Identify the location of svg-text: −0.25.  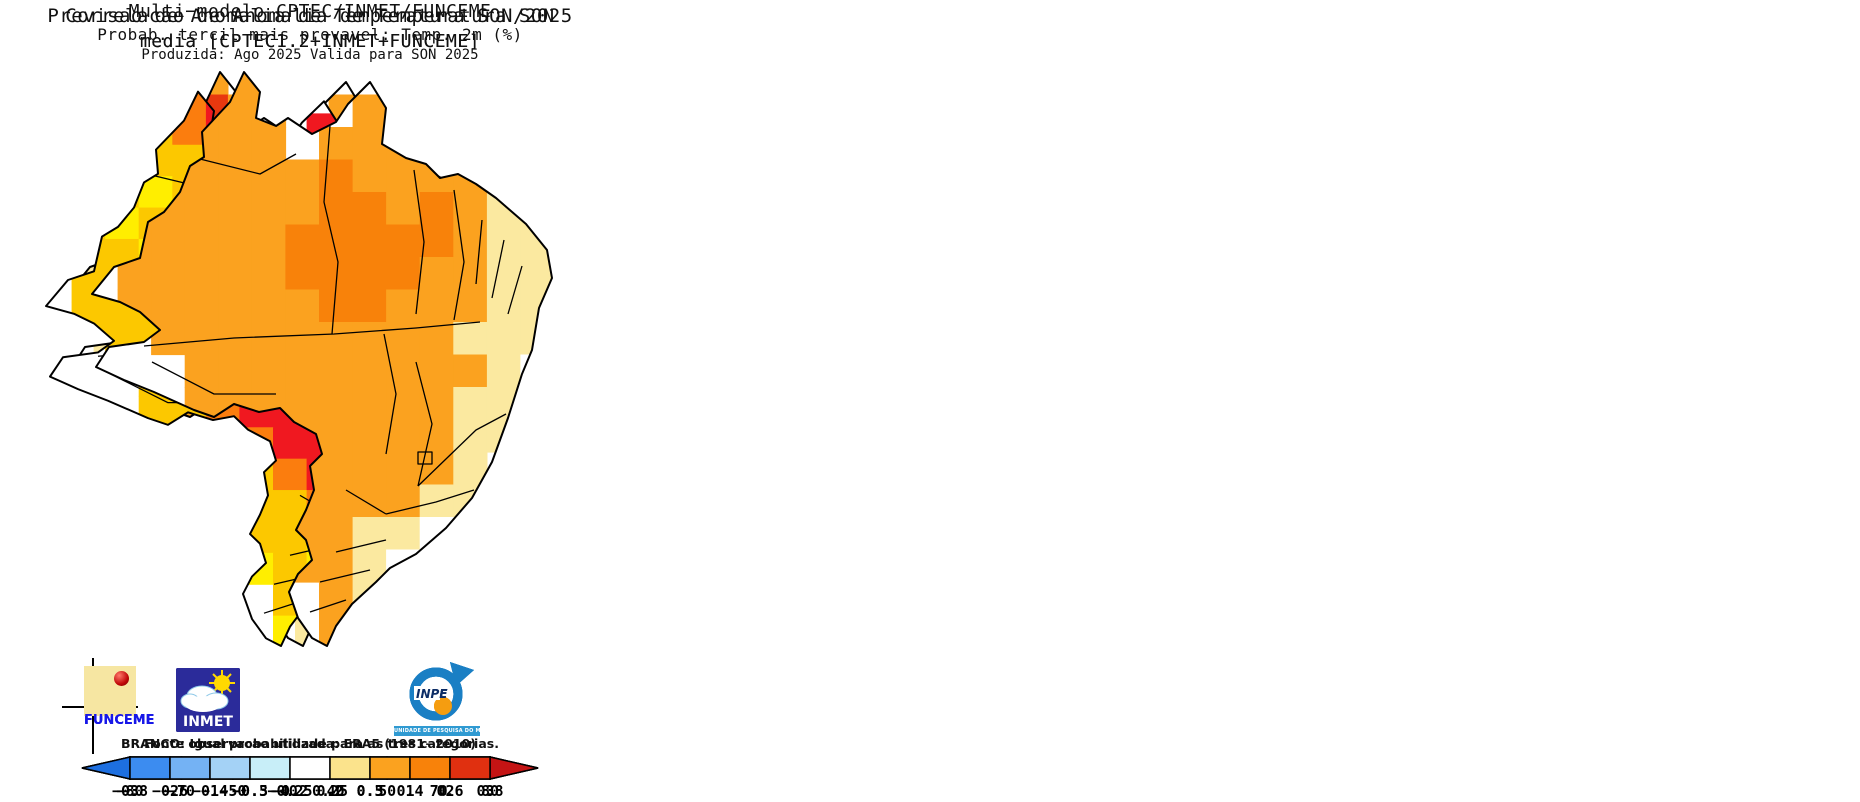
(289, 791).